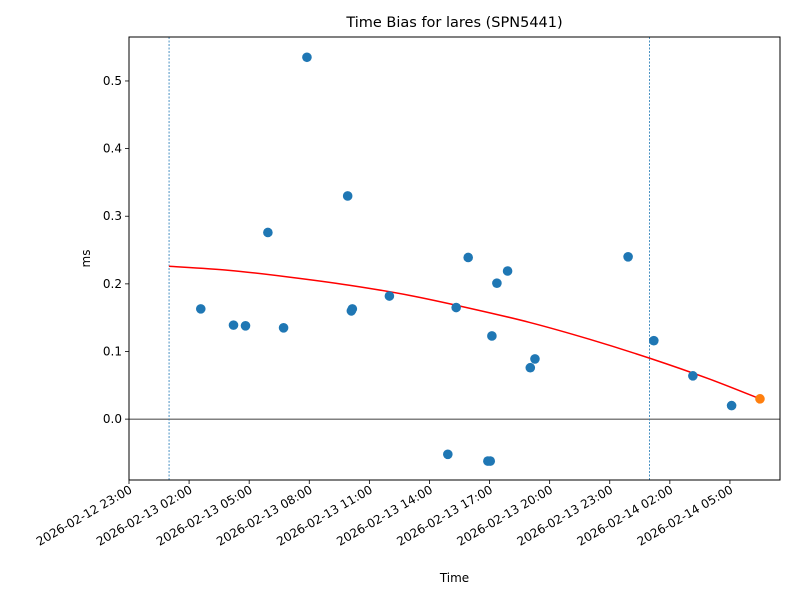 The width and height of the screenshot is (800, 600). Describe the element at coordinates (112, 216) in the screenshot. I see `y-tick-label-3: 0.3` at that location.